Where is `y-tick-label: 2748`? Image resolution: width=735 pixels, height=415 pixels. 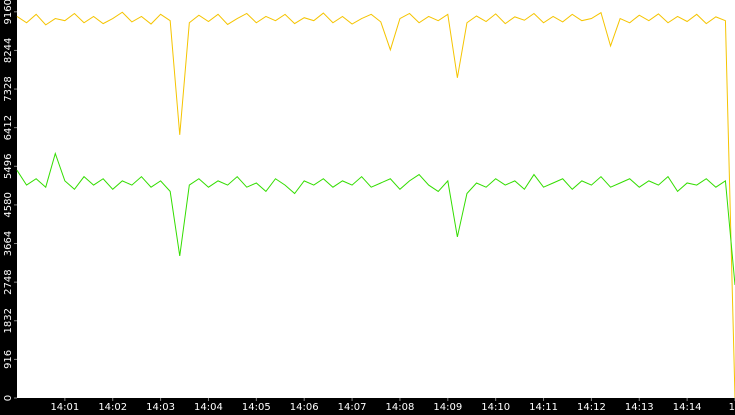 y-tick-label: 2748 is located at coordinates (8, 281).